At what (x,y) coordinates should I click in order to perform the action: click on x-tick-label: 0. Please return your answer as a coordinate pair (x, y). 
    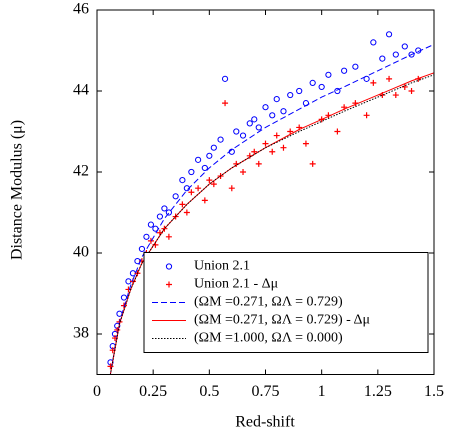
    Looking at the image, I should click on (97, 391).